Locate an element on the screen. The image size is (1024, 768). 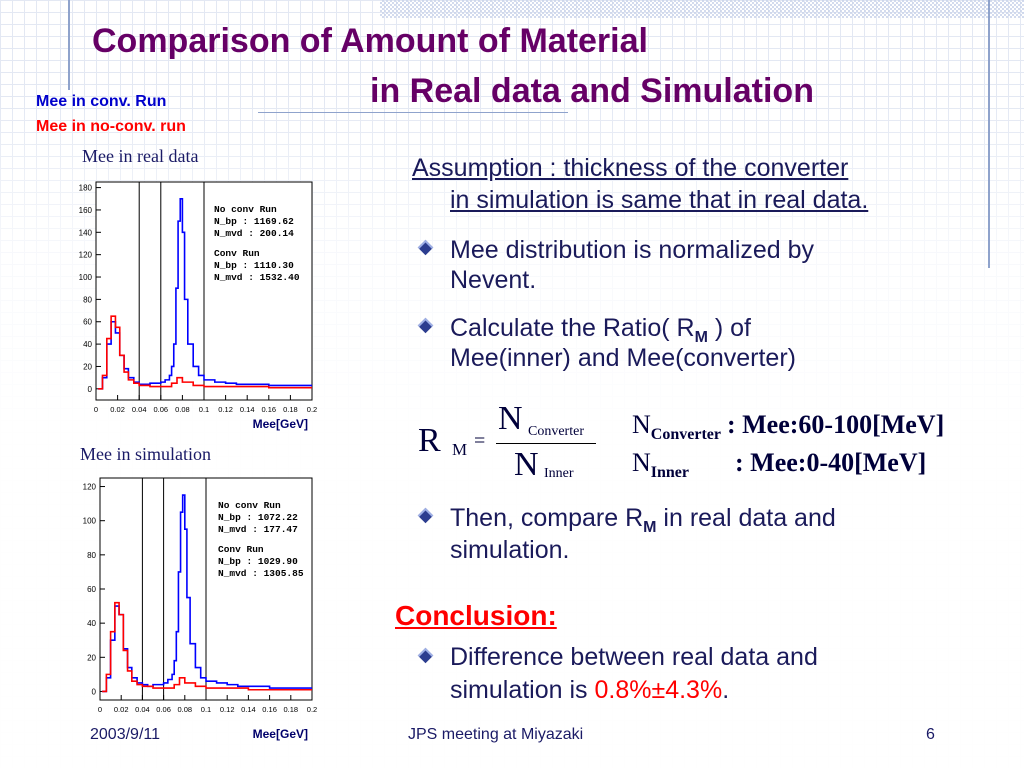
conclusion-line2: simulation is 0.8%±4.3%. is located at coordinates (589, 690).